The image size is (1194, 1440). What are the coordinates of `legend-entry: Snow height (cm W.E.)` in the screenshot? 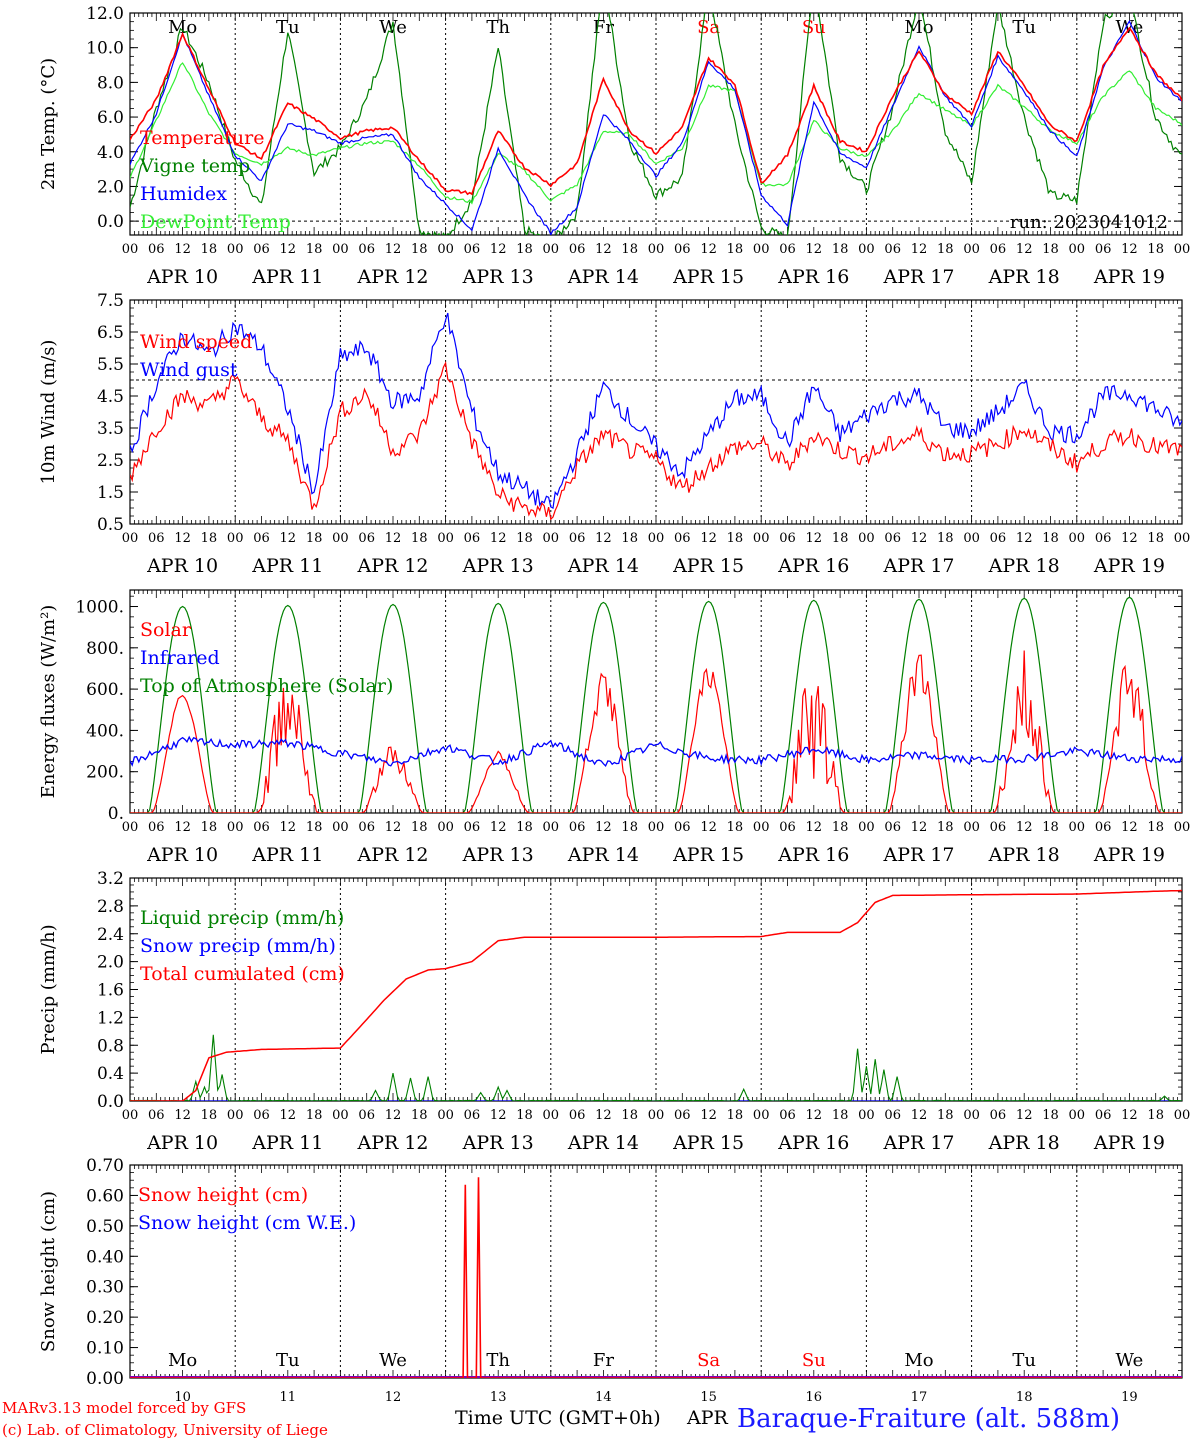 It's located at (247, 1223).